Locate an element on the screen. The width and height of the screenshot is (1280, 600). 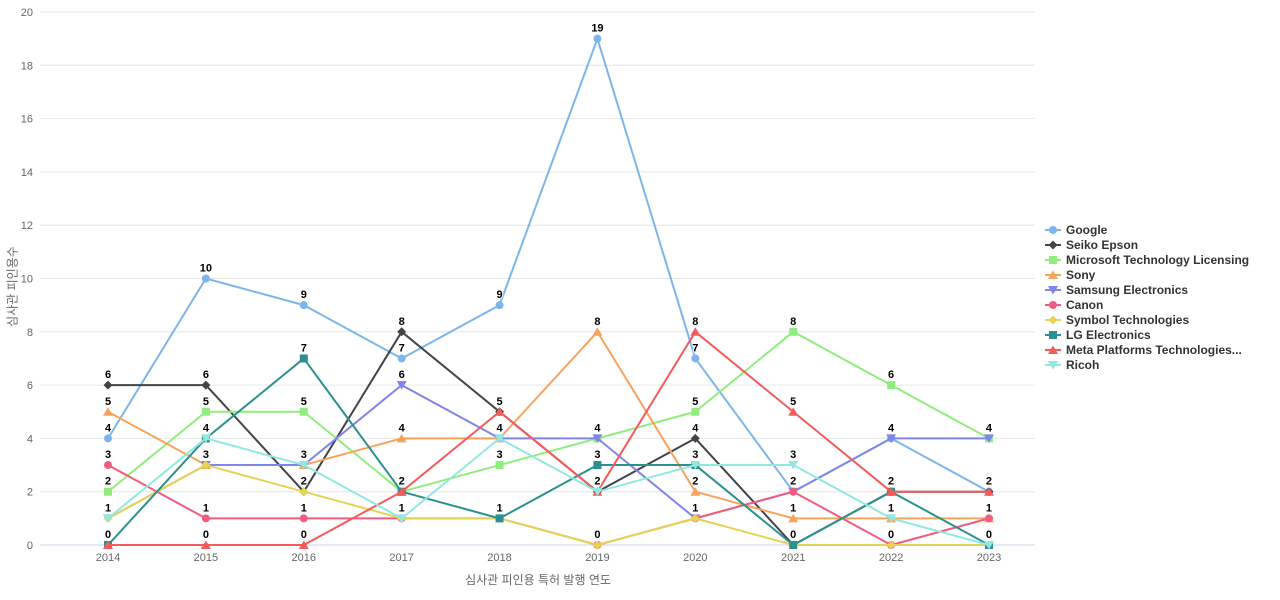
legend-item-ricoh: Ricoh is located at coordinates (1147, 364).